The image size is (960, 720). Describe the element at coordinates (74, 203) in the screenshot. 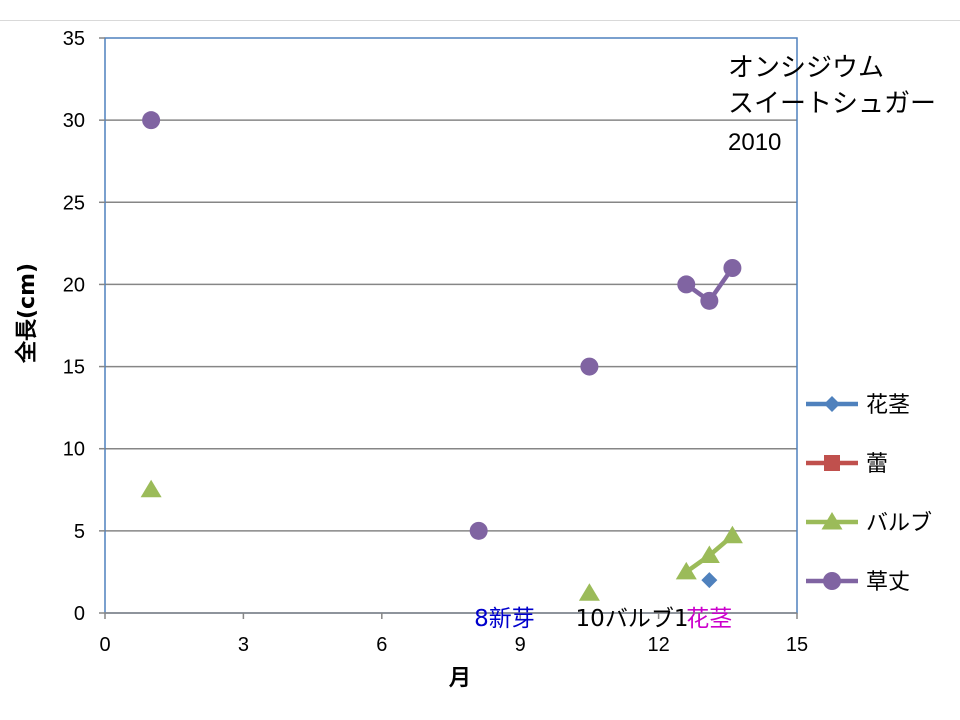

I see `y-tick-label: 25` at that location.